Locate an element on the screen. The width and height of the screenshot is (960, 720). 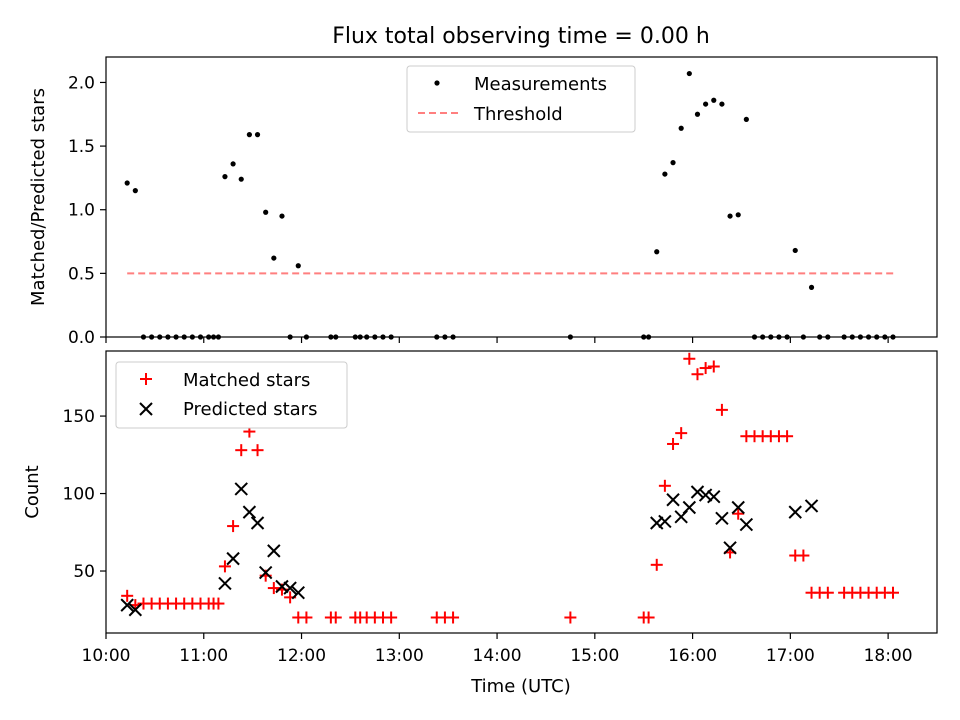
measurements-legend-marker is located at coordinates (437, 83).